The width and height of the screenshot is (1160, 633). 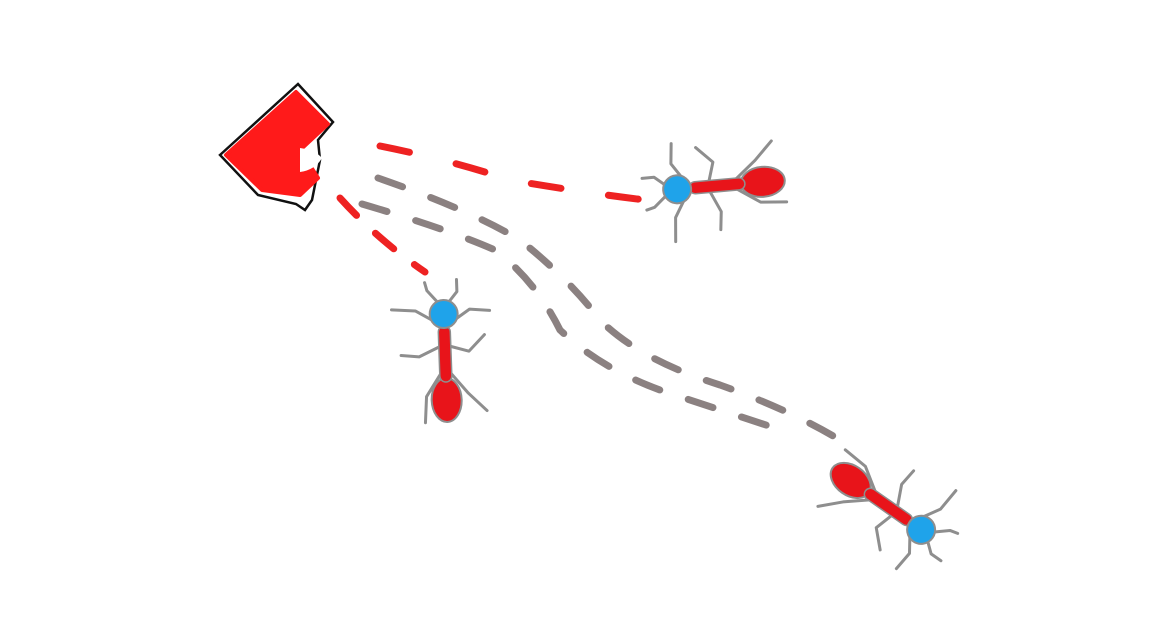 I want to click on nest-icon, so click(x=276, y=147).